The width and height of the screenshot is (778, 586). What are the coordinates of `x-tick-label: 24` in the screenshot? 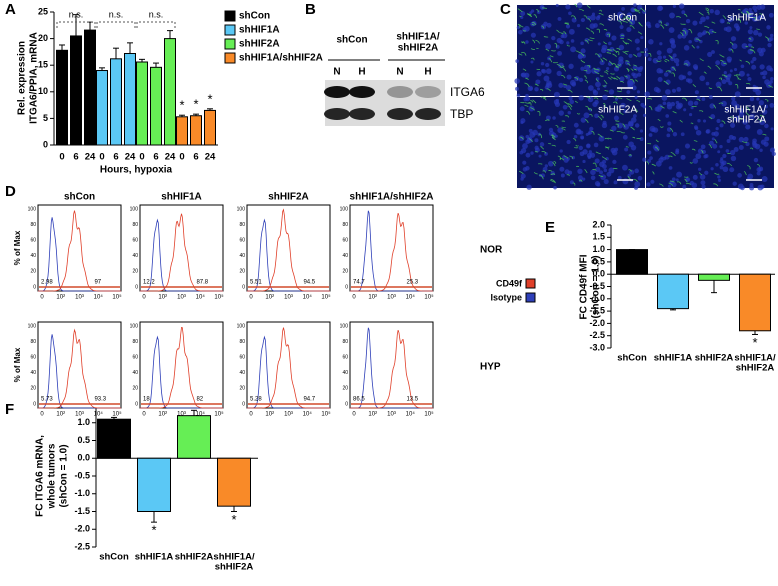 It's located at (170, 157).